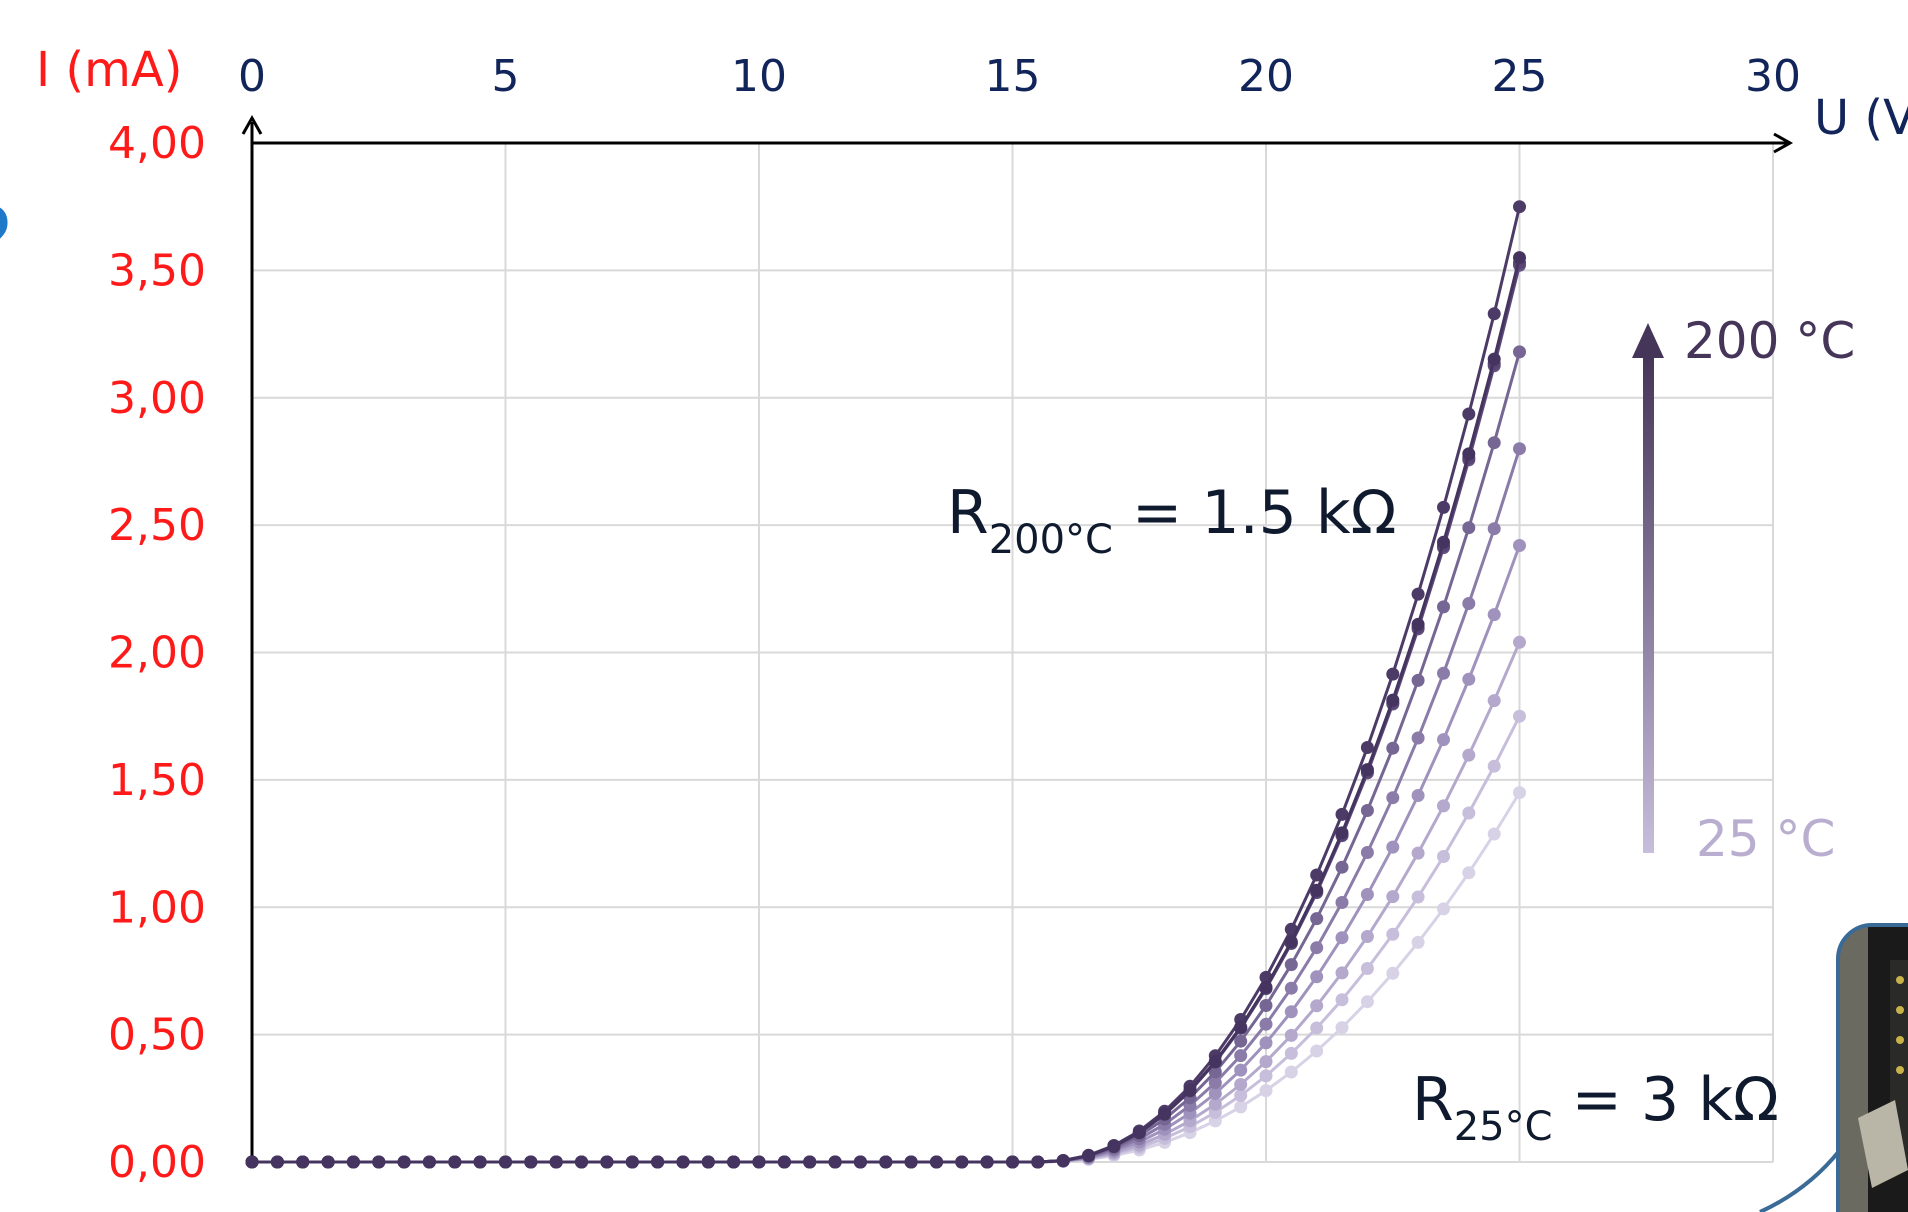 The height and width of the screenshot is (1212, 1908). What do you see at coordinates (1019, 76) in the screenshot?
I see `x-tick-labels: 0 5 10 15 20 25 30` at bounding box center [1019, 76].